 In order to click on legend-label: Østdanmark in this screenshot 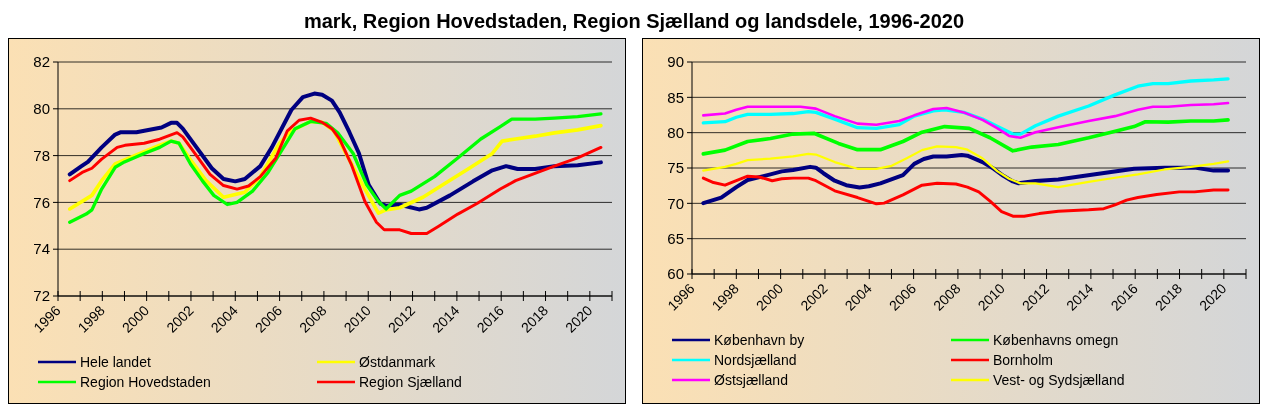, I will do `click(398, 361)`.